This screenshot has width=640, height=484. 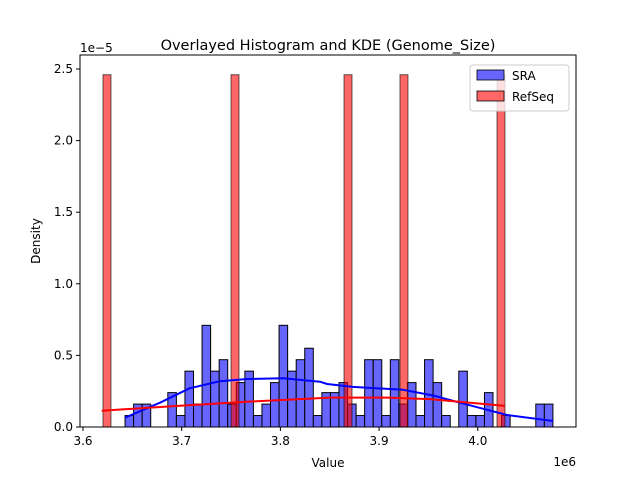 What do you see at coordinates (519, 88) in the screenshot?
I see `legend: SRA RefSeq` at bounding box center [519, 88].